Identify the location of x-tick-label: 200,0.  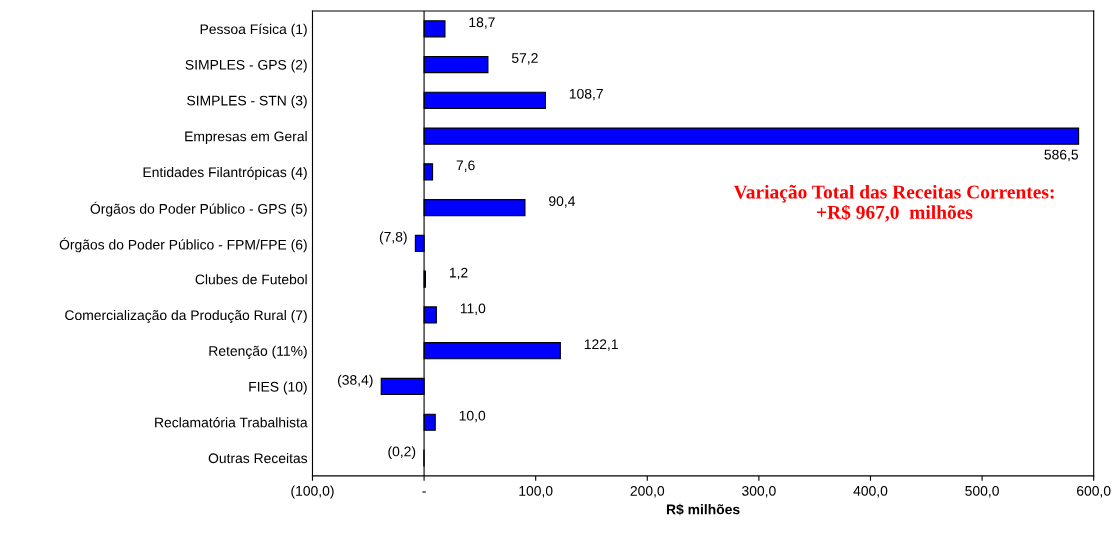
(647, 491).